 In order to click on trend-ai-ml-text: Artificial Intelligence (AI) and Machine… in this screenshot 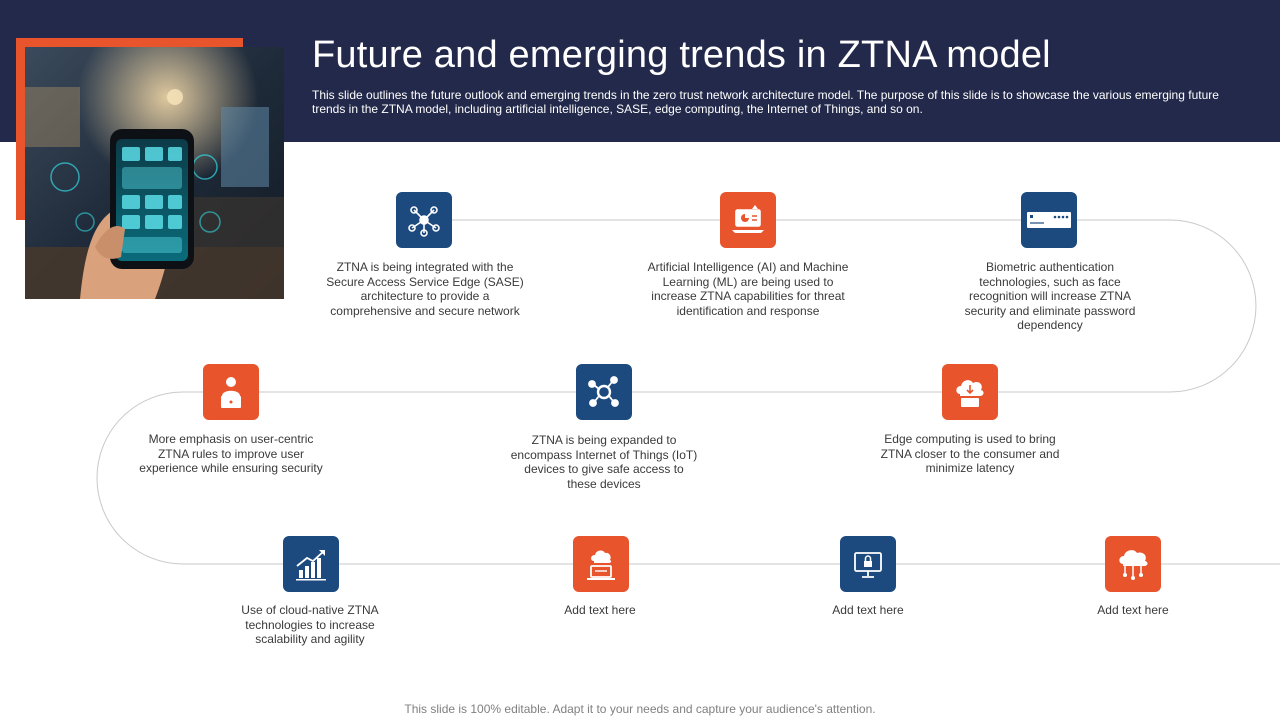, I will do `click(748, 289)`.